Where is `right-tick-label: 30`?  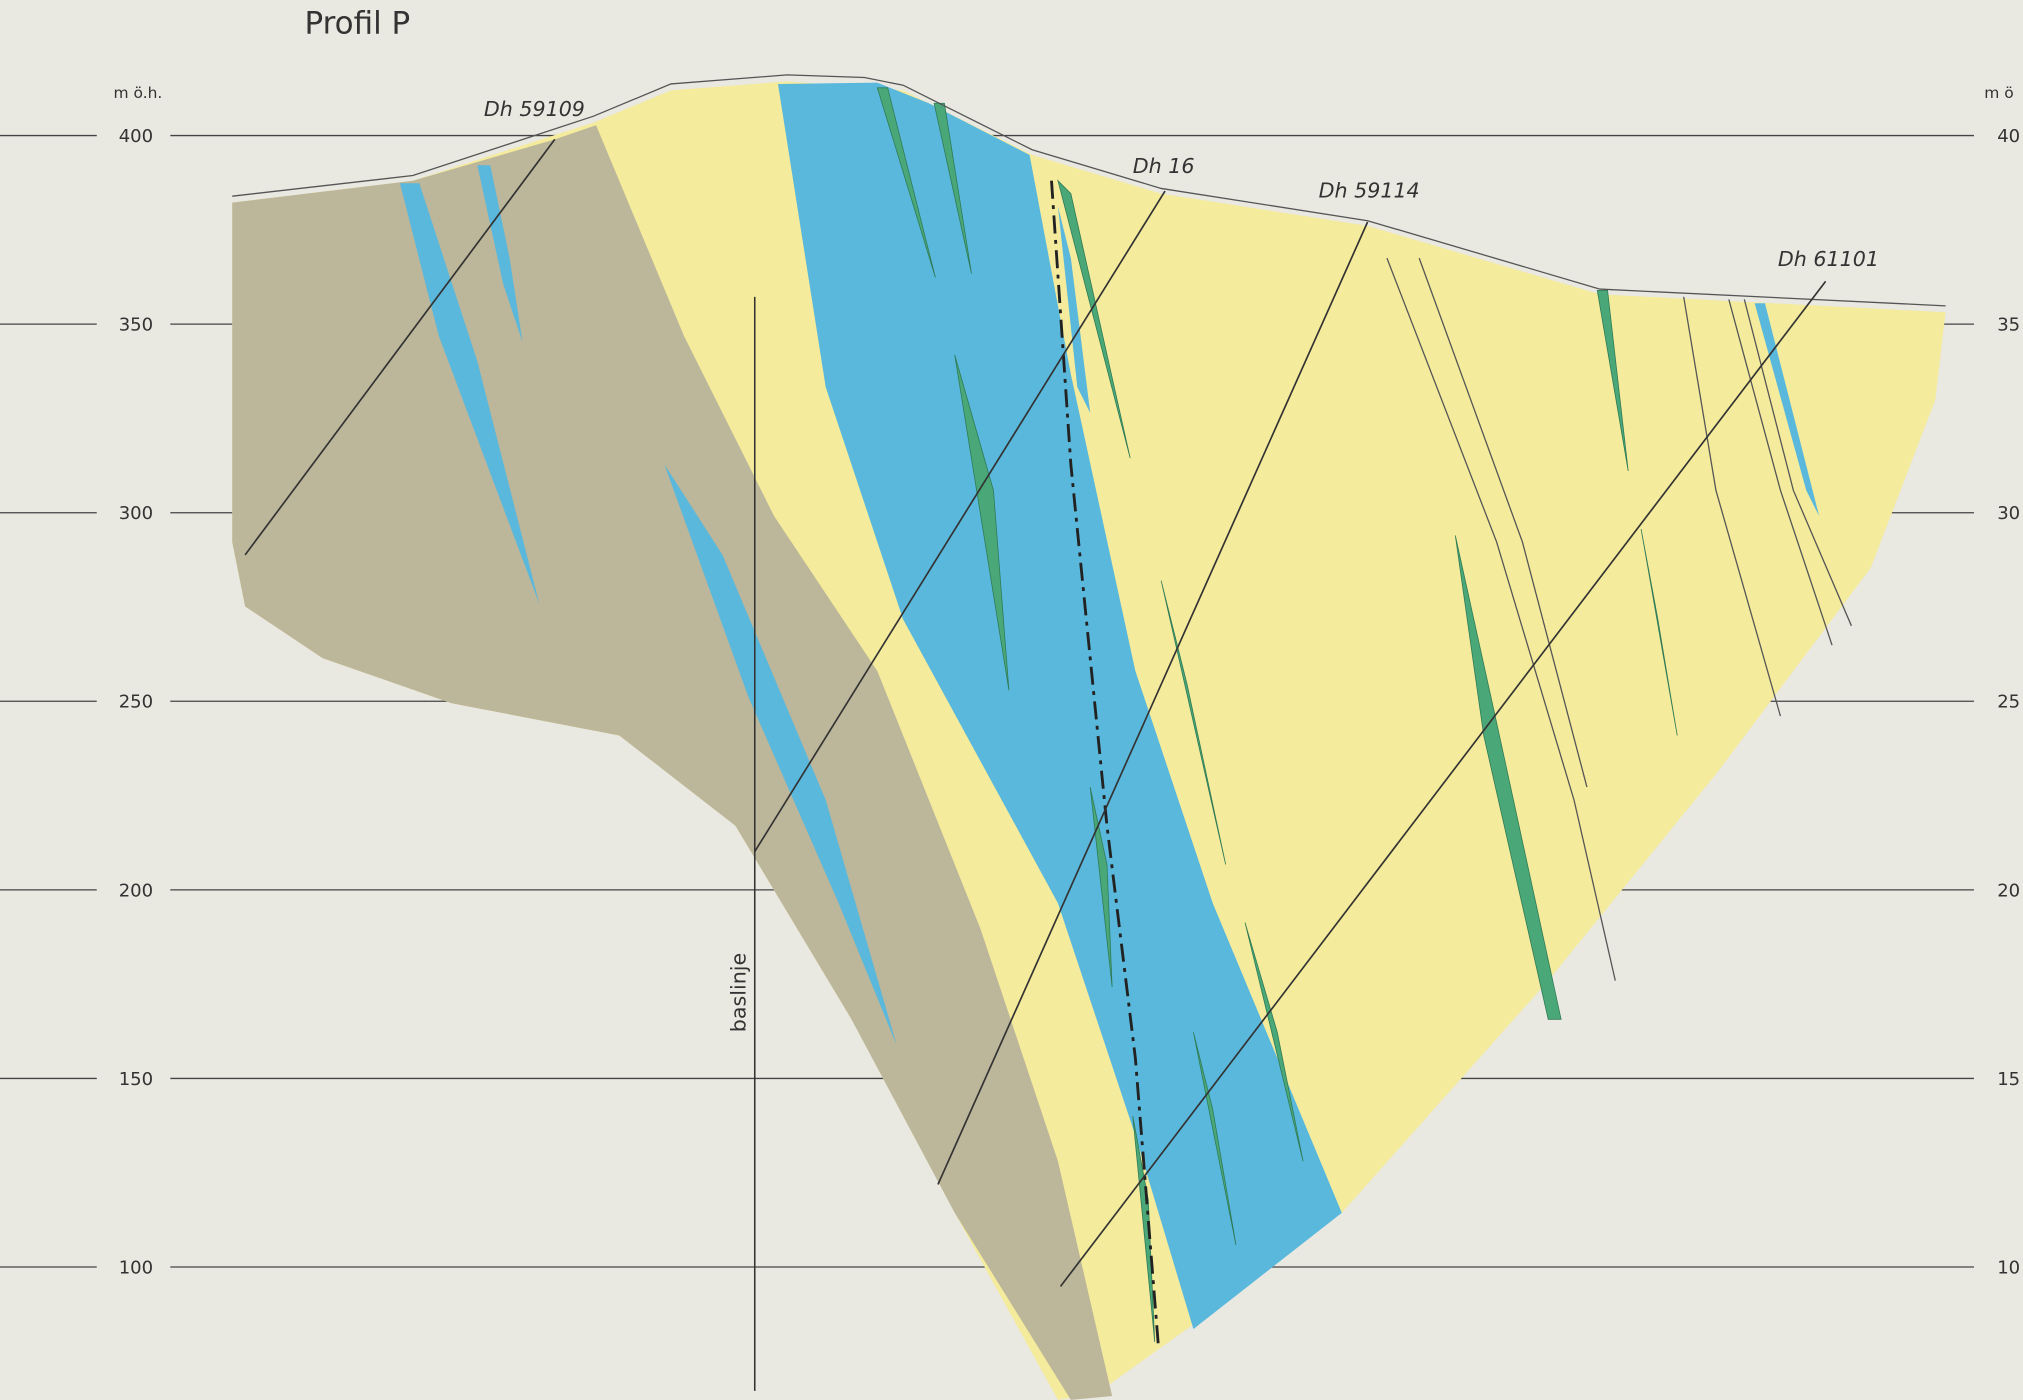
right-tick-label: 30 is located at coordinates (2008, 513).